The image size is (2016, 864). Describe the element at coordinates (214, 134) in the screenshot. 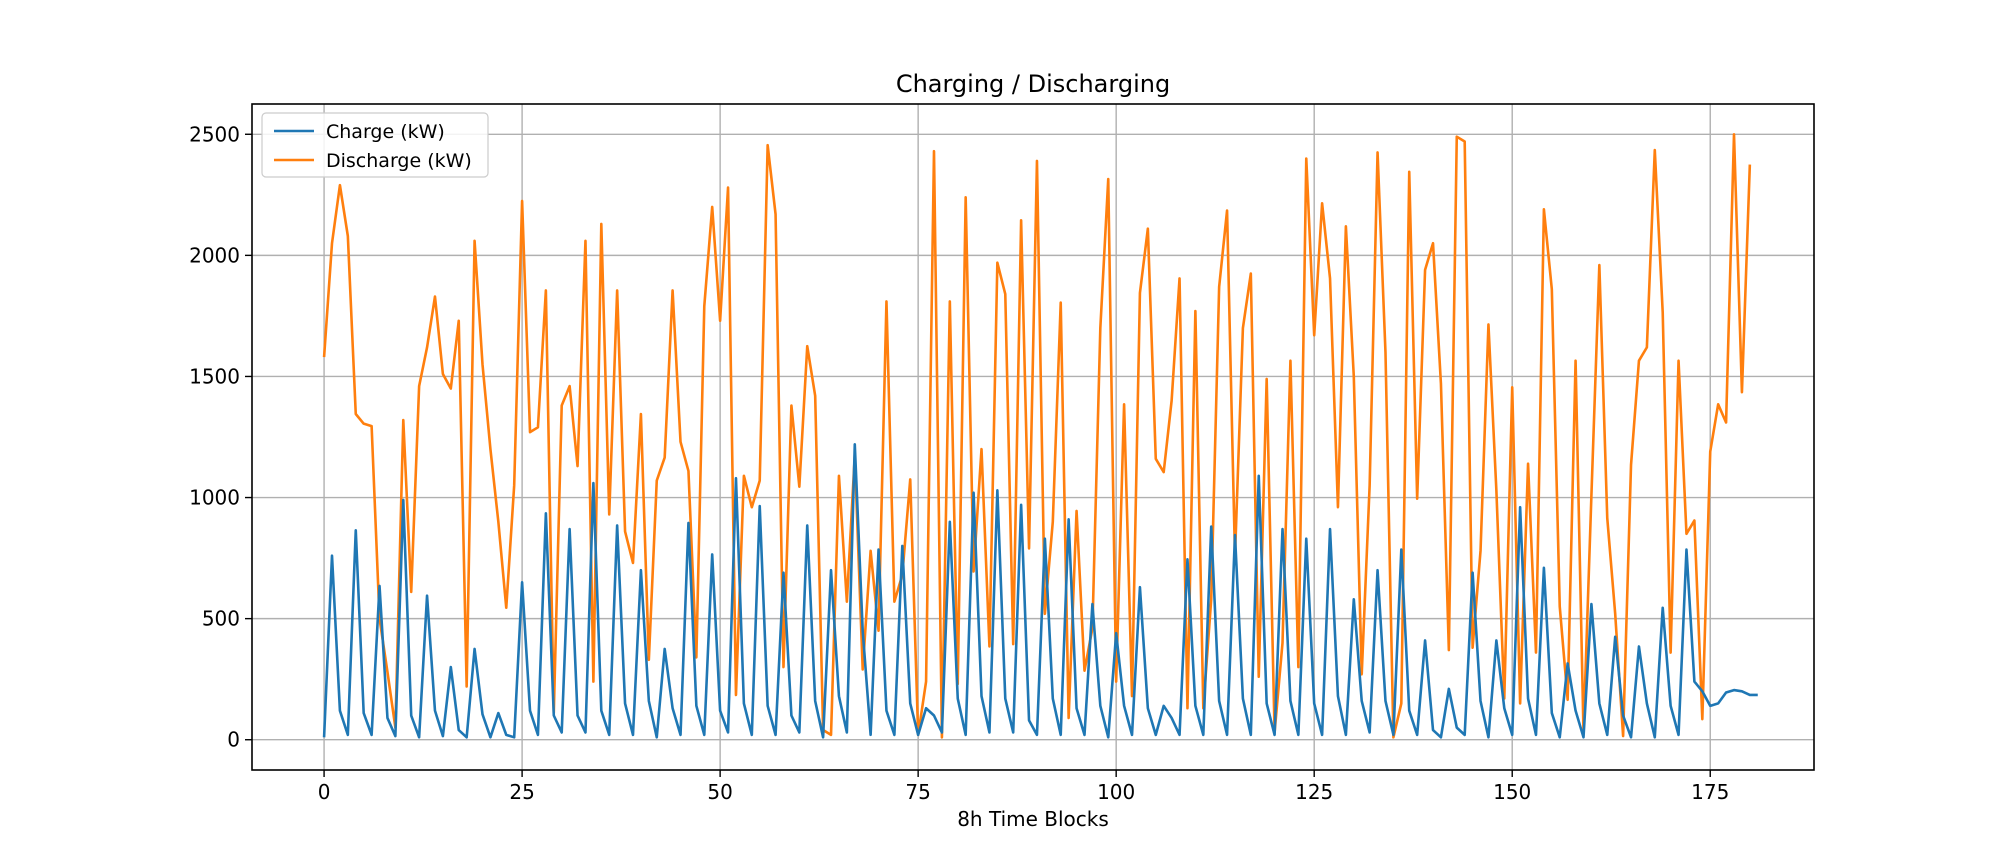

I see `y-tick-label: 2500` at that location.